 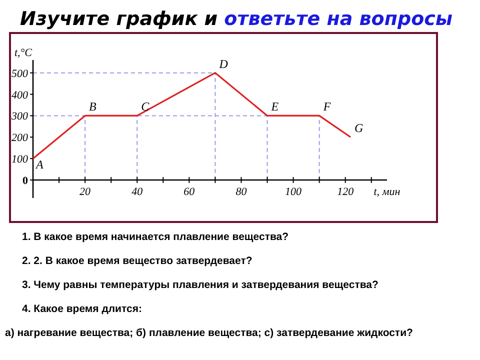 What do you see at coordinates (23, 53) in the screenshot?
I see `y-axis-title: t,°C` at bounding box center [23, 53].